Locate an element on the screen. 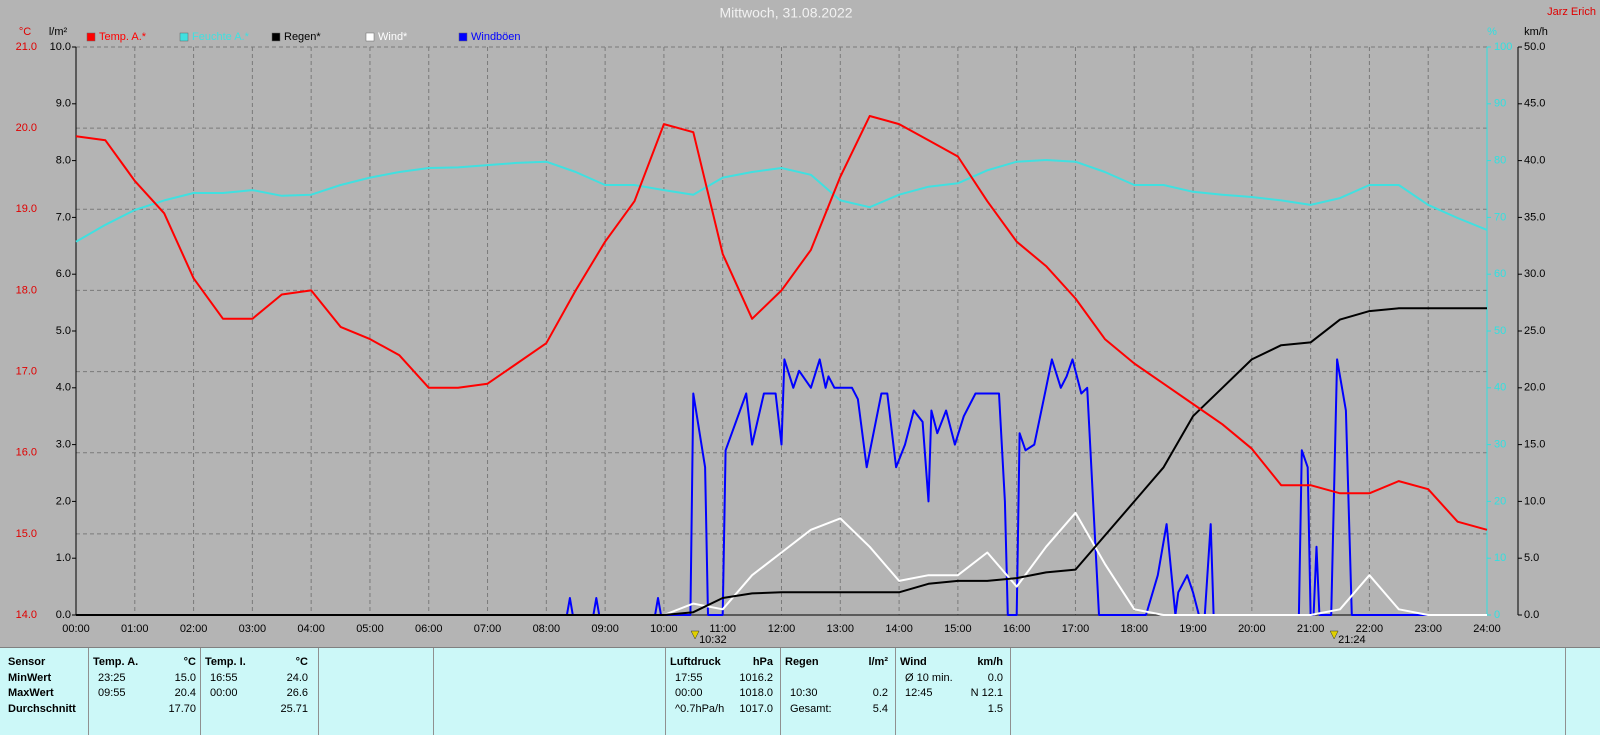 This screenshot has height=735, width=1600. group-title: Wind is located at coordinates (913, 662).